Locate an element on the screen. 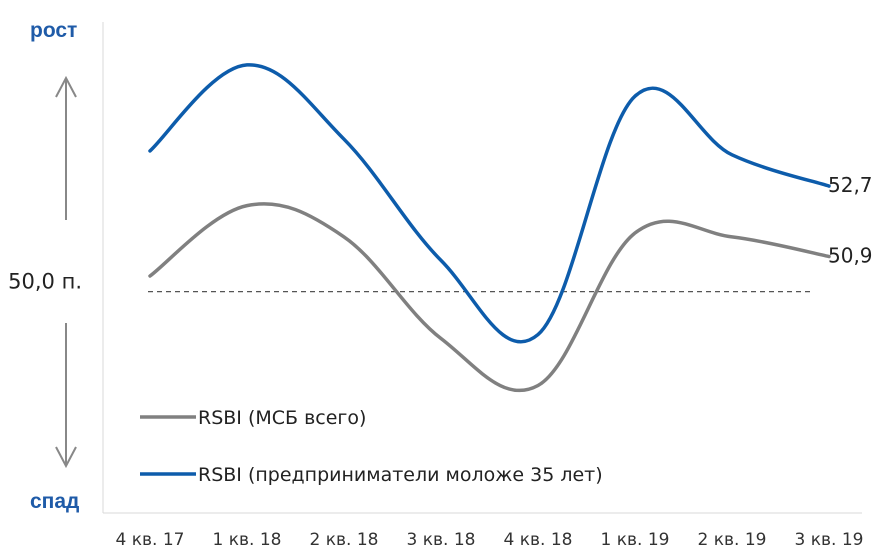 The image size is (880, 553). baseline-label: 50,0 п. is located at coordinates (45, 282).